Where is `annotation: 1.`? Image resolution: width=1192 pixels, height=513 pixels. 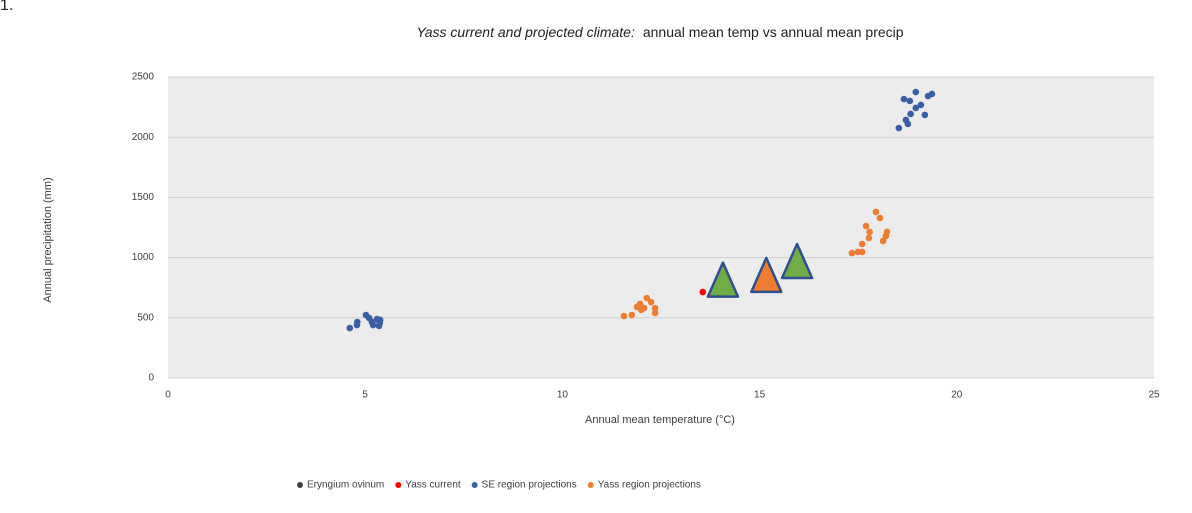
annotation: 1. is located at coordinates (6, 7).